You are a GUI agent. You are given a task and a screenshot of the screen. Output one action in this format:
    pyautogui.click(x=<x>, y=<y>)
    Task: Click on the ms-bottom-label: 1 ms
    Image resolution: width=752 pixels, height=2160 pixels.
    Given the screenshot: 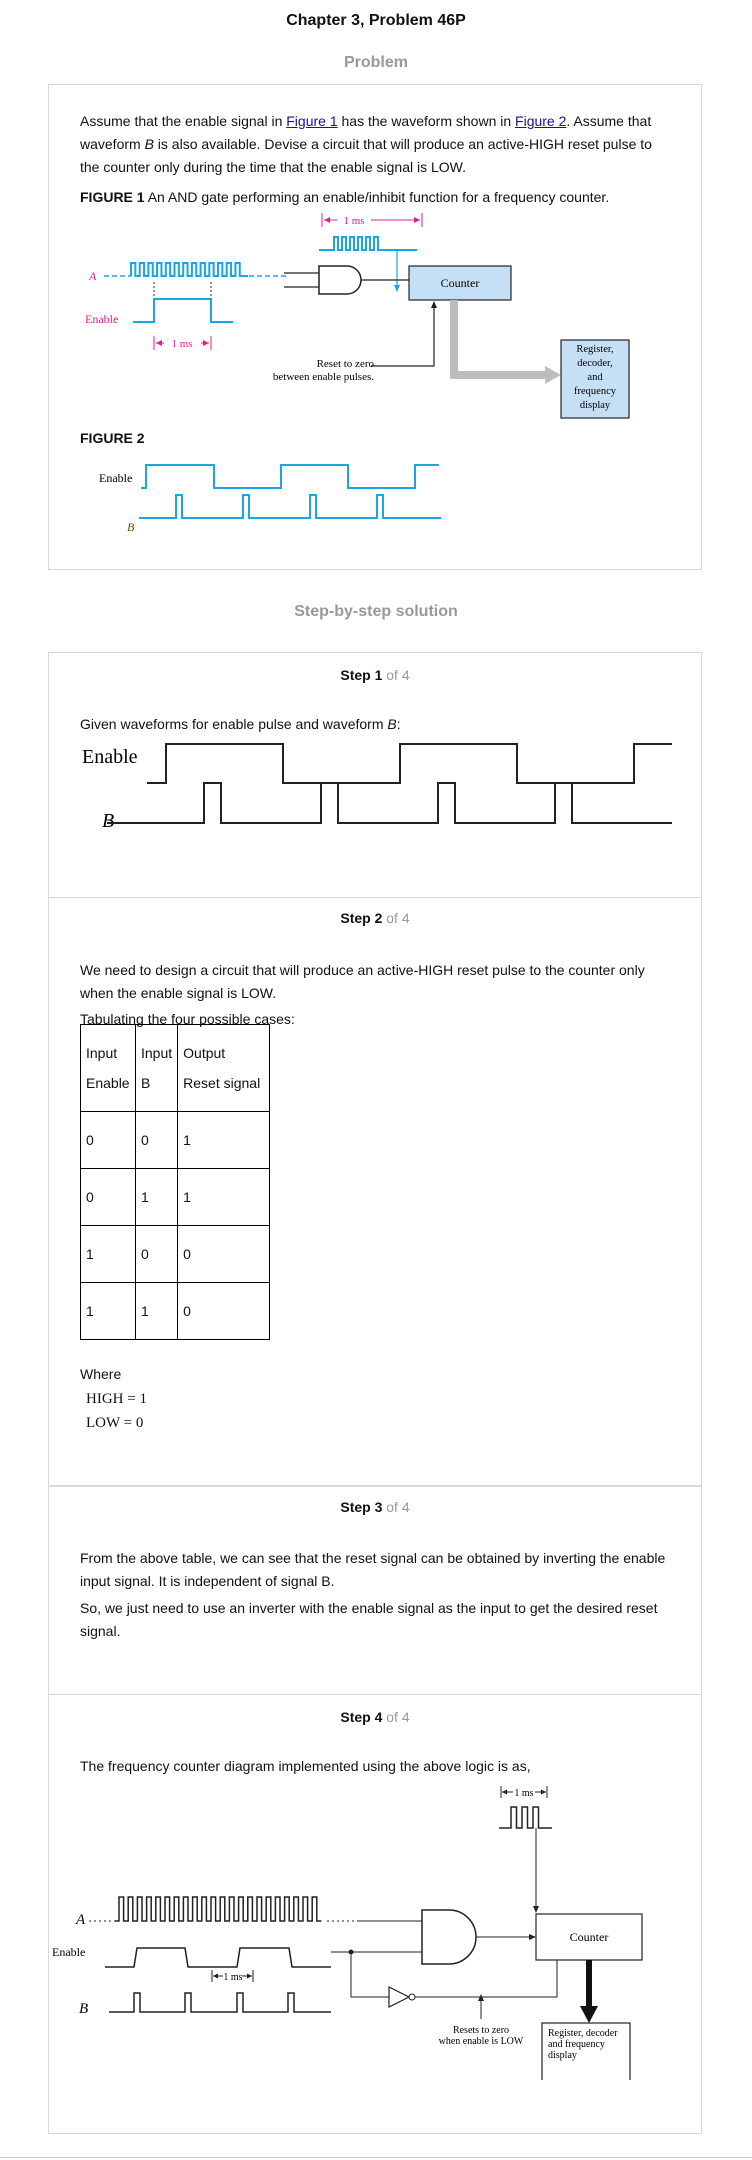 What is the action you would take?
    pyautogui.click(x=181, y=344)
    